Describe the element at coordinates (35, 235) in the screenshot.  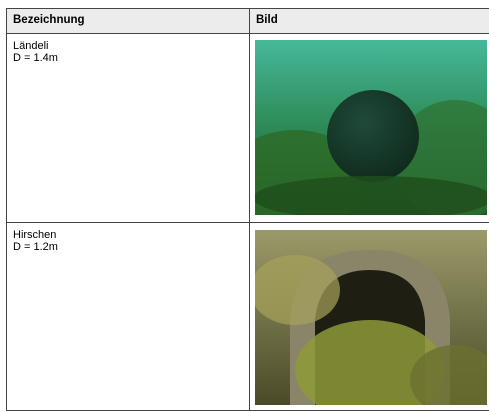
I see `location-name: Hirschen` at that location.